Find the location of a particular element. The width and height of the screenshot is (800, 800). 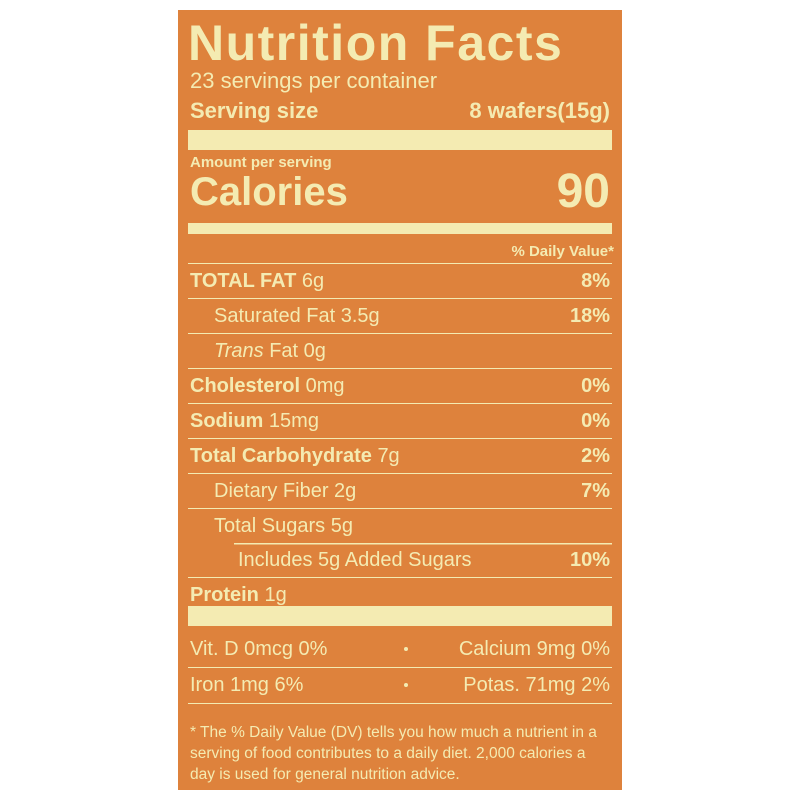

nutrient-amount: 3.5g is located at coordinates (360, 315).